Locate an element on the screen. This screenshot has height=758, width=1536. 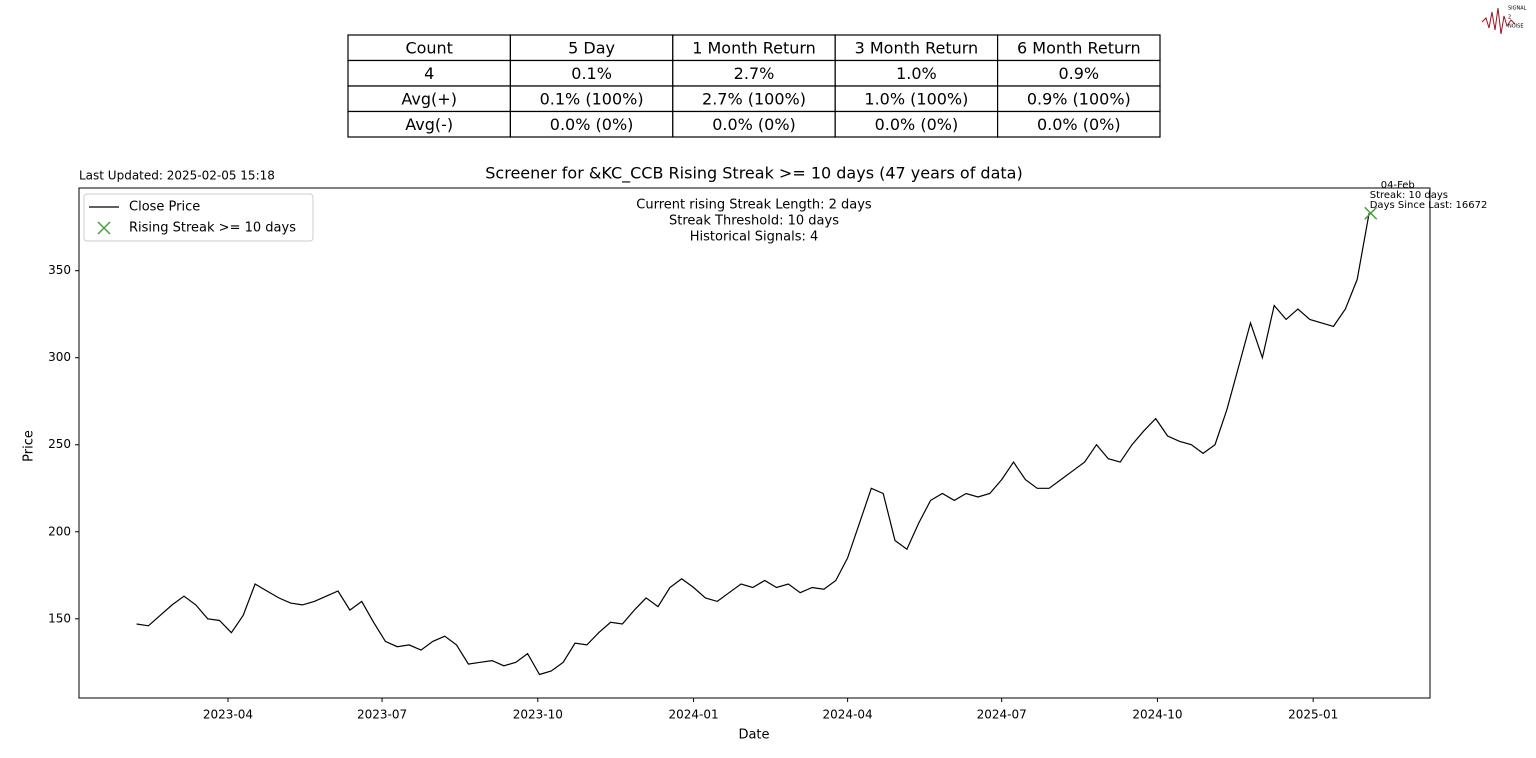
y-tick-label: 350 is located at coordinates (59, 270).